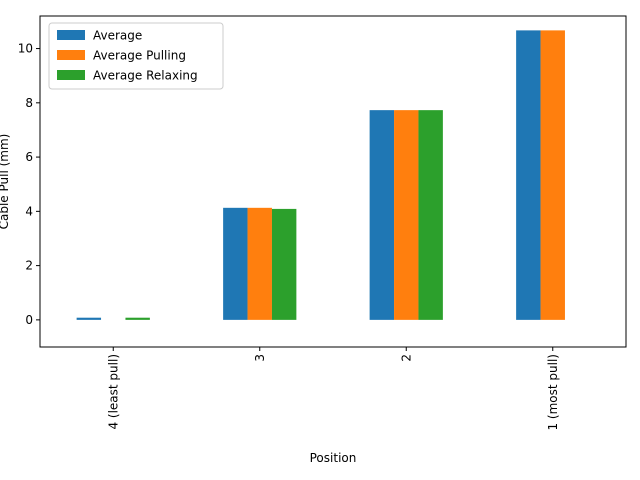  I want to click on legend: Average Average Pulling Average Relaxing, so click(136, 56).